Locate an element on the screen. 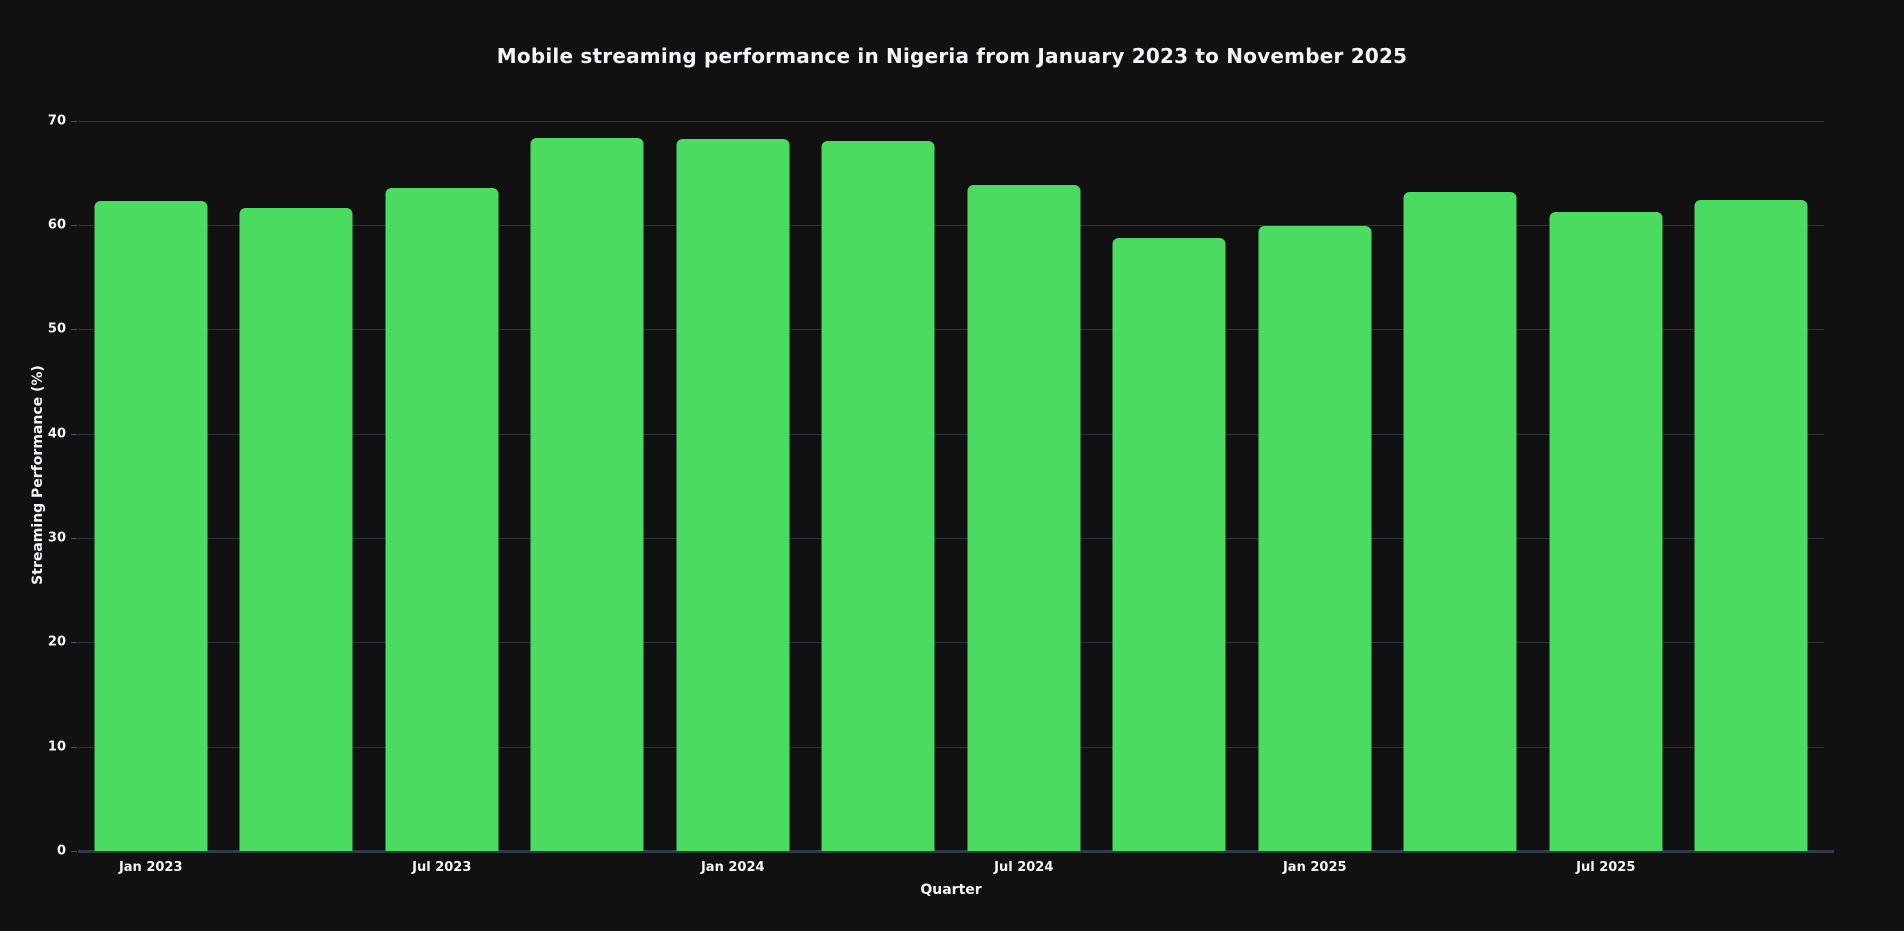 The width and height of the screenshot is (1904, 931). x-axis-title: Quarter is located at coordinates (951, 890).